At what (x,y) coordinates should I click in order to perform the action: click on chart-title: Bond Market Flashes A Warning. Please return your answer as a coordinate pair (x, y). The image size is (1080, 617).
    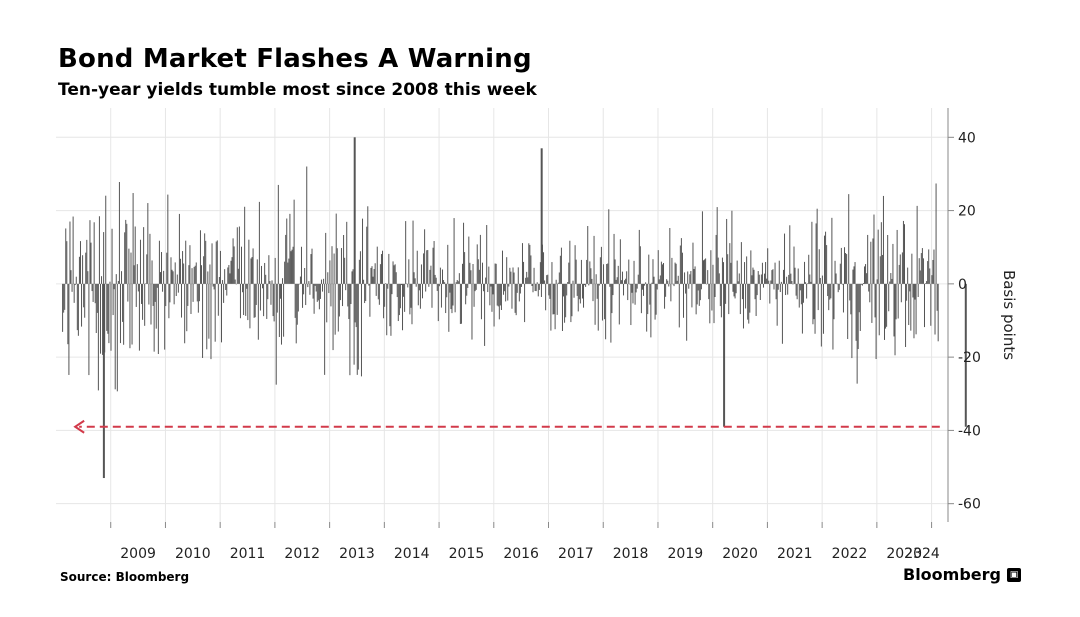
    Looking at the image, I should click on (295, 59).